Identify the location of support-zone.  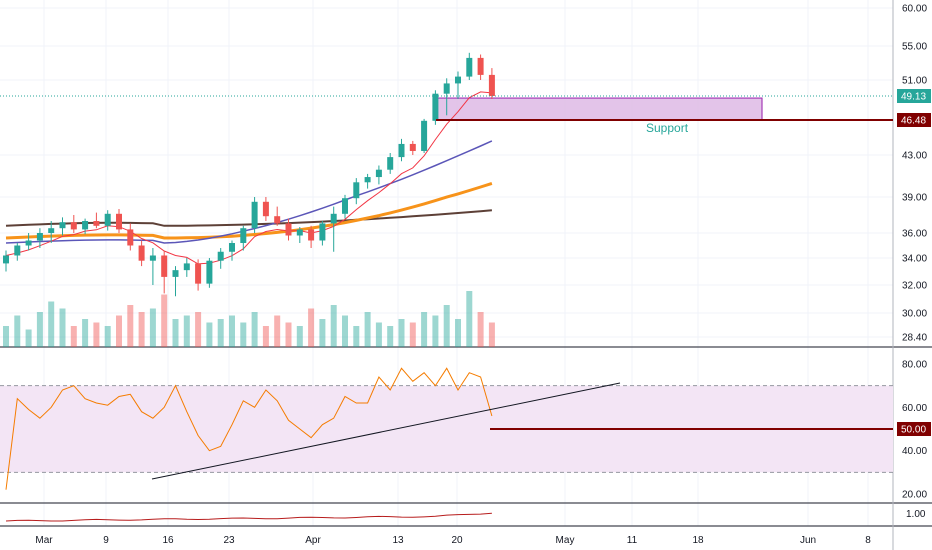
(599, 109).